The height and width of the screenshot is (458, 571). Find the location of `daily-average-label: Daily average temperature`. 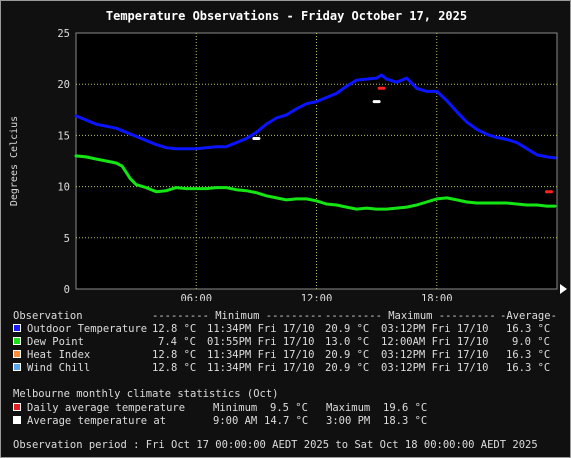

daily-average-label: Daily average temperature is located at coordinates (106, 408).